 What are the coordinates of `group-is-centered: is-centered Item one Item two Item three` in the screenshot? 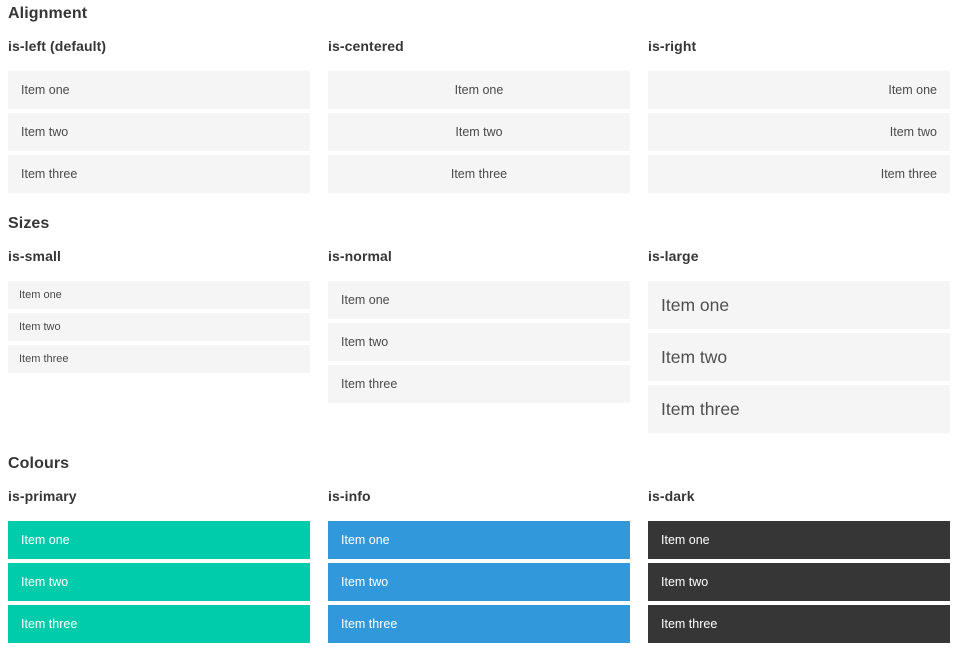 It's located at (479, 115).